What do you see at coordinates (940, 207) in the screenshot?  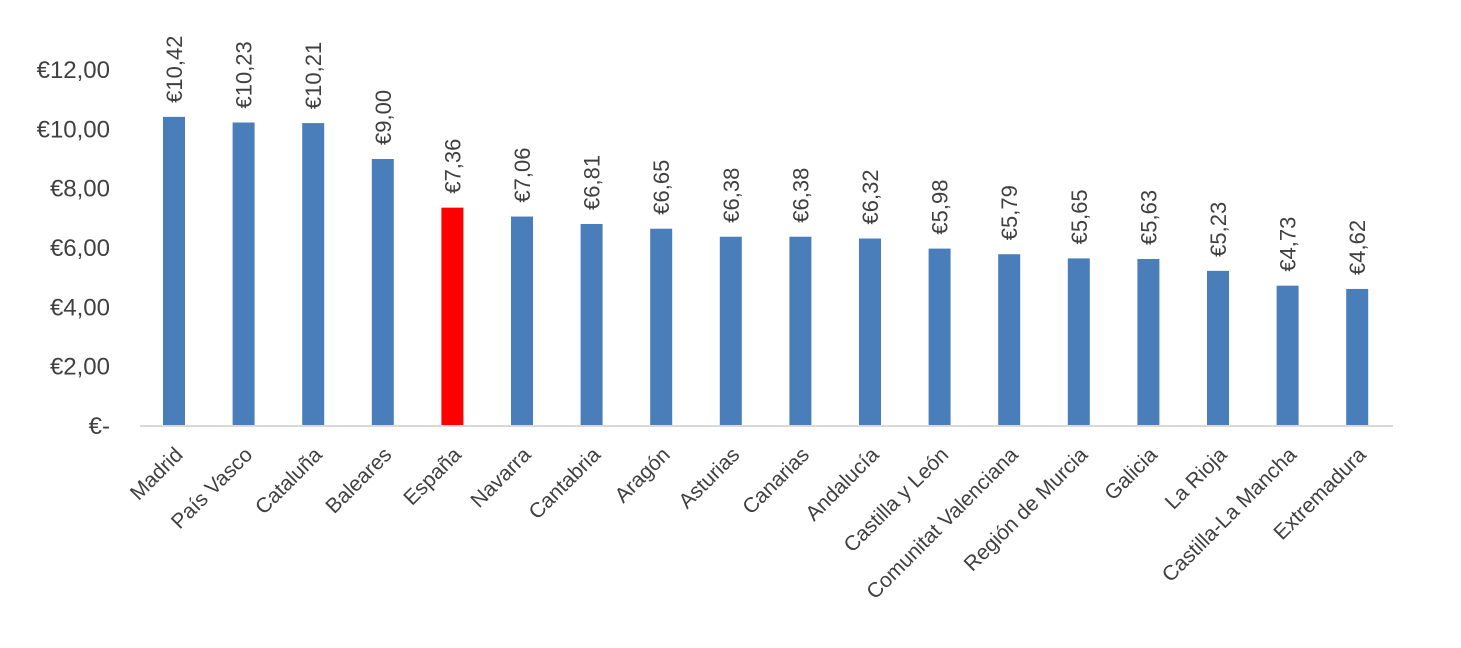 I see `data-label: €5,98` at bounding box center [940, 207].